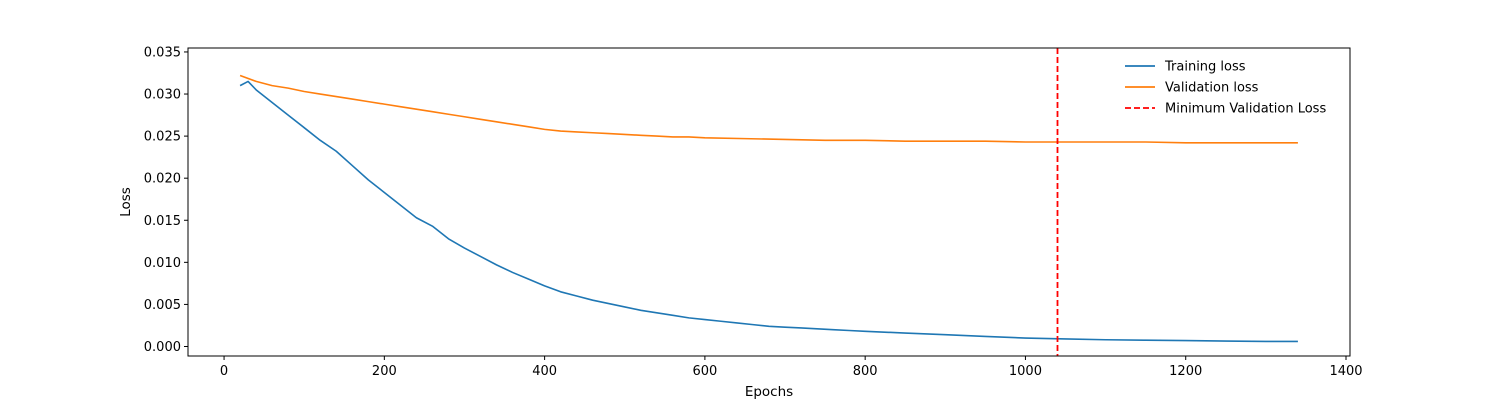 The image size is (1500, 400). I want to click on y-tick-label: 0.030, so click(162, 95).